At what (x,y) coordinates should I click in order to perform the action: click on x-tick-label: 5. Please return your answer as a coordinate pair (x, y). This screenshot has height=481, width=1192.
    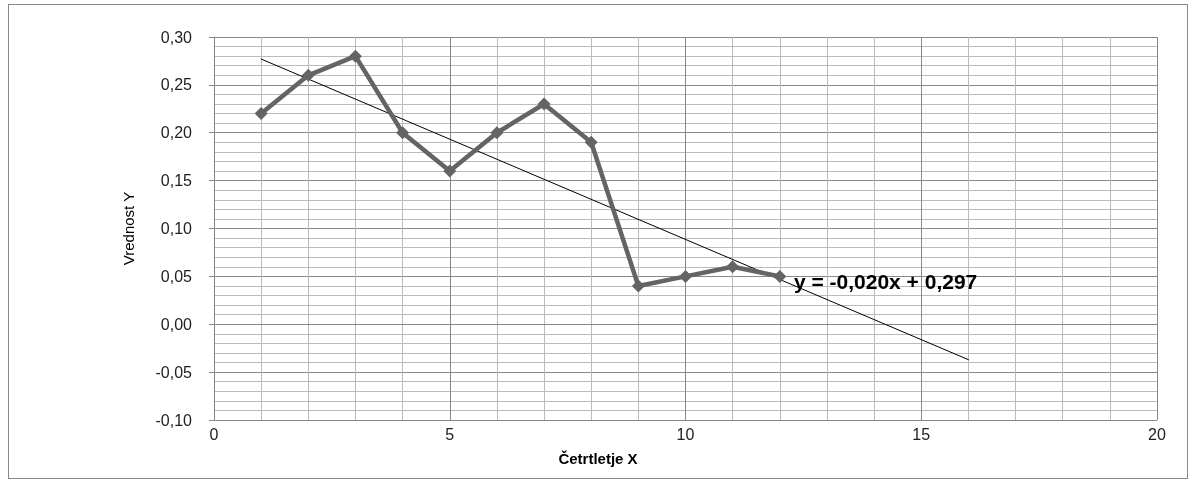
    Looking at the image, I should click on (450, 434).